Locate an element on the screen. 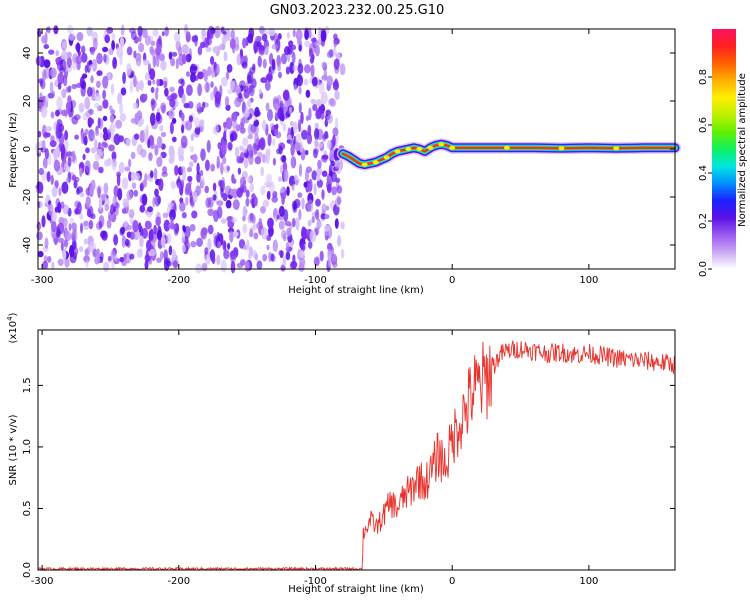 This screenshot has width=750, height=600. y-tick-label: 0.5 is located at coordinates (27, 509).